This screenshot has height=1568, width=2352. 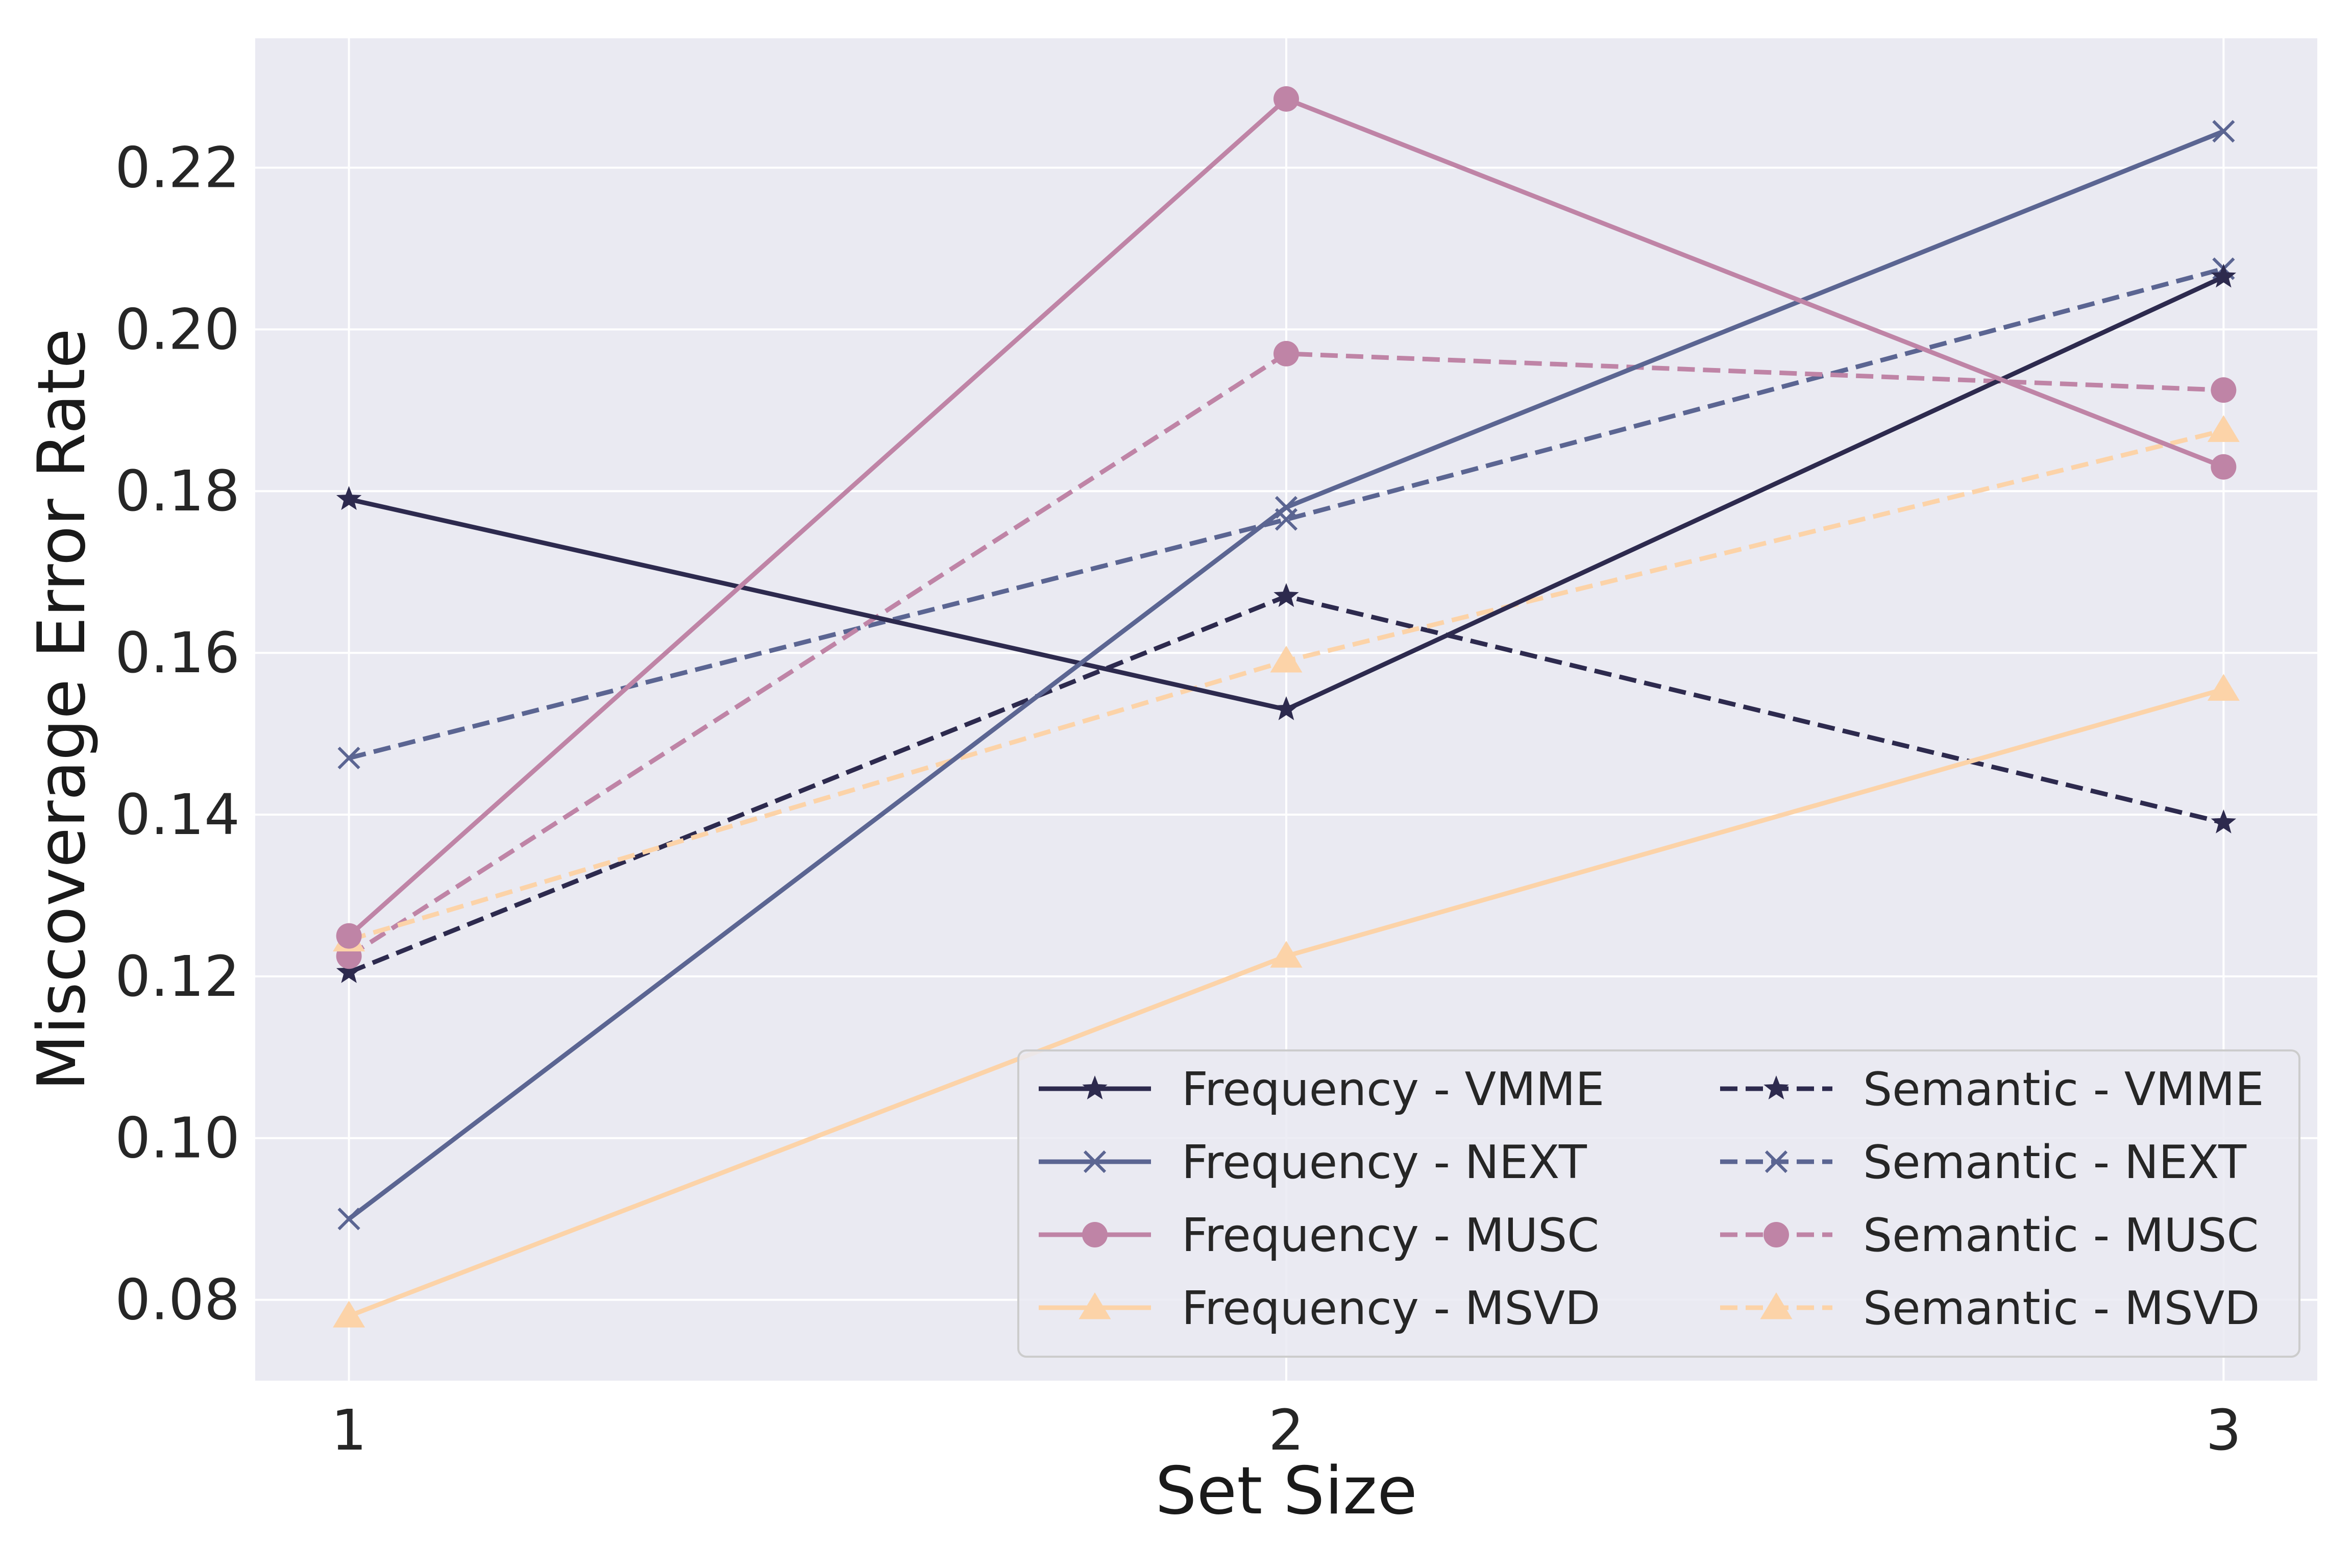 I want to click on legend-item: Frequency - MUSC, so click(x=1319, y=1235).